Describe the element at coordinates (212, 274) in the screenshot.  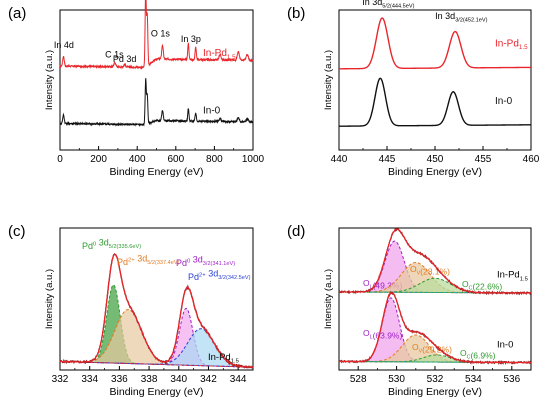
I see `component-label-c-3-part: 3d` at that location.